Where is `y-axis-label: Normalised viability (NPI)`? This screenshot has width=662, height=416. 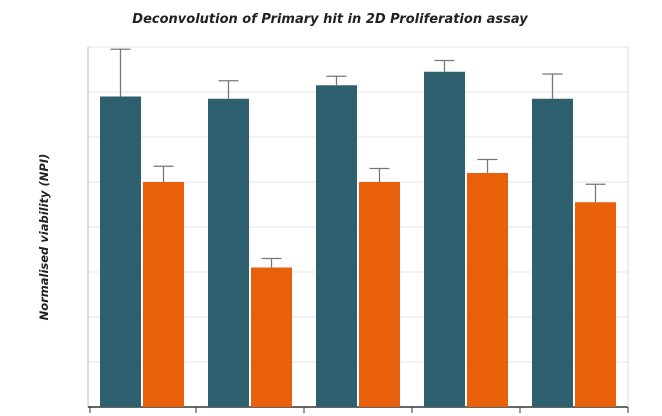
y-axis-label: Normalised viability (NPI) is located at coordinates (44, 237).